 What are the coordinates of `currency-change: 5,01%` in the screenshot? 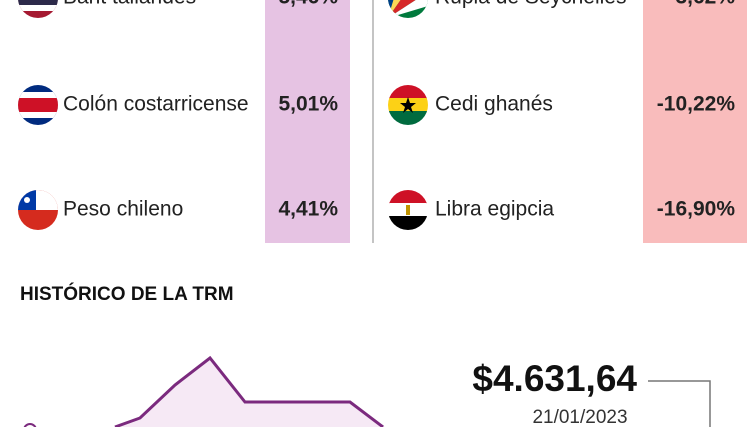 It's located at (308, 104).